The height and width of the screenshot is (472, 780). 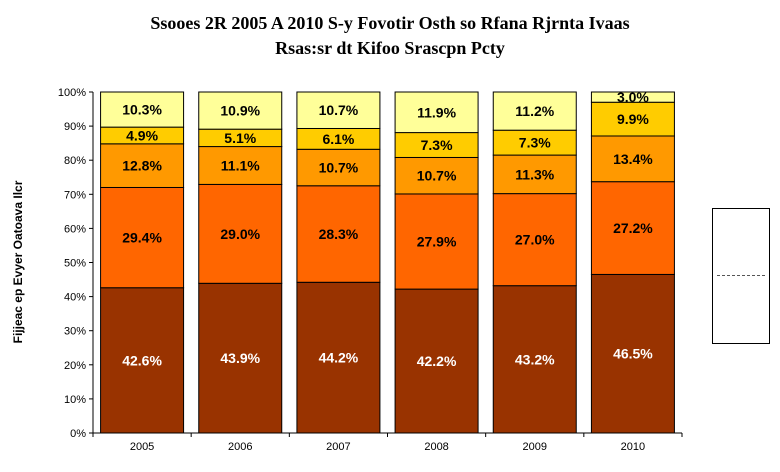 I want to click on x-tick-label: 2005, so click(x=142, y=447).